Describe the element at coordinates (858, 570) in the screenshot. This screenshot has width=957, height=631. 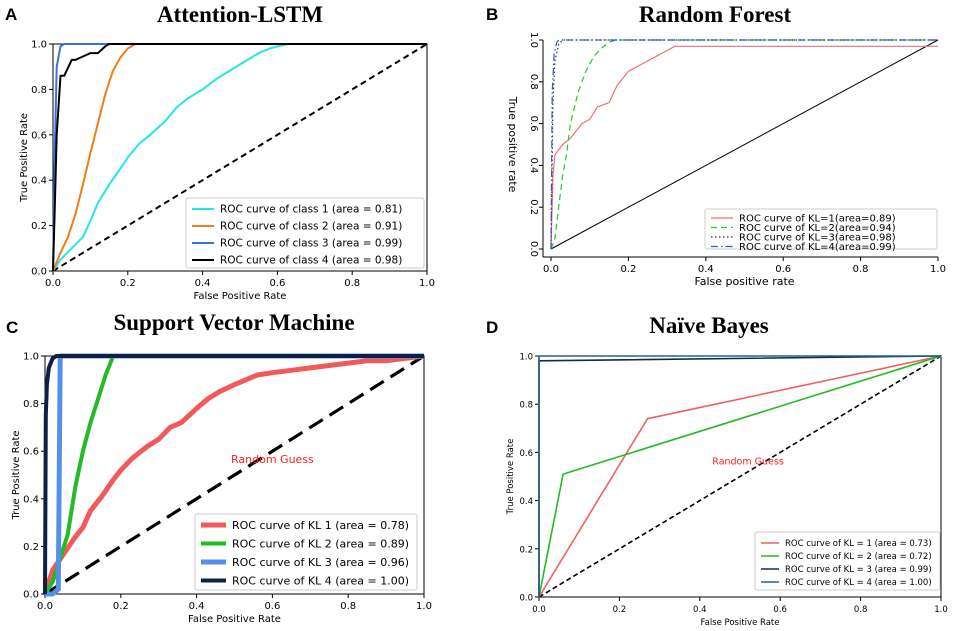
I see `legend-entry-3: ROC curve of KL = 3 (area = 0.99)` at that location.